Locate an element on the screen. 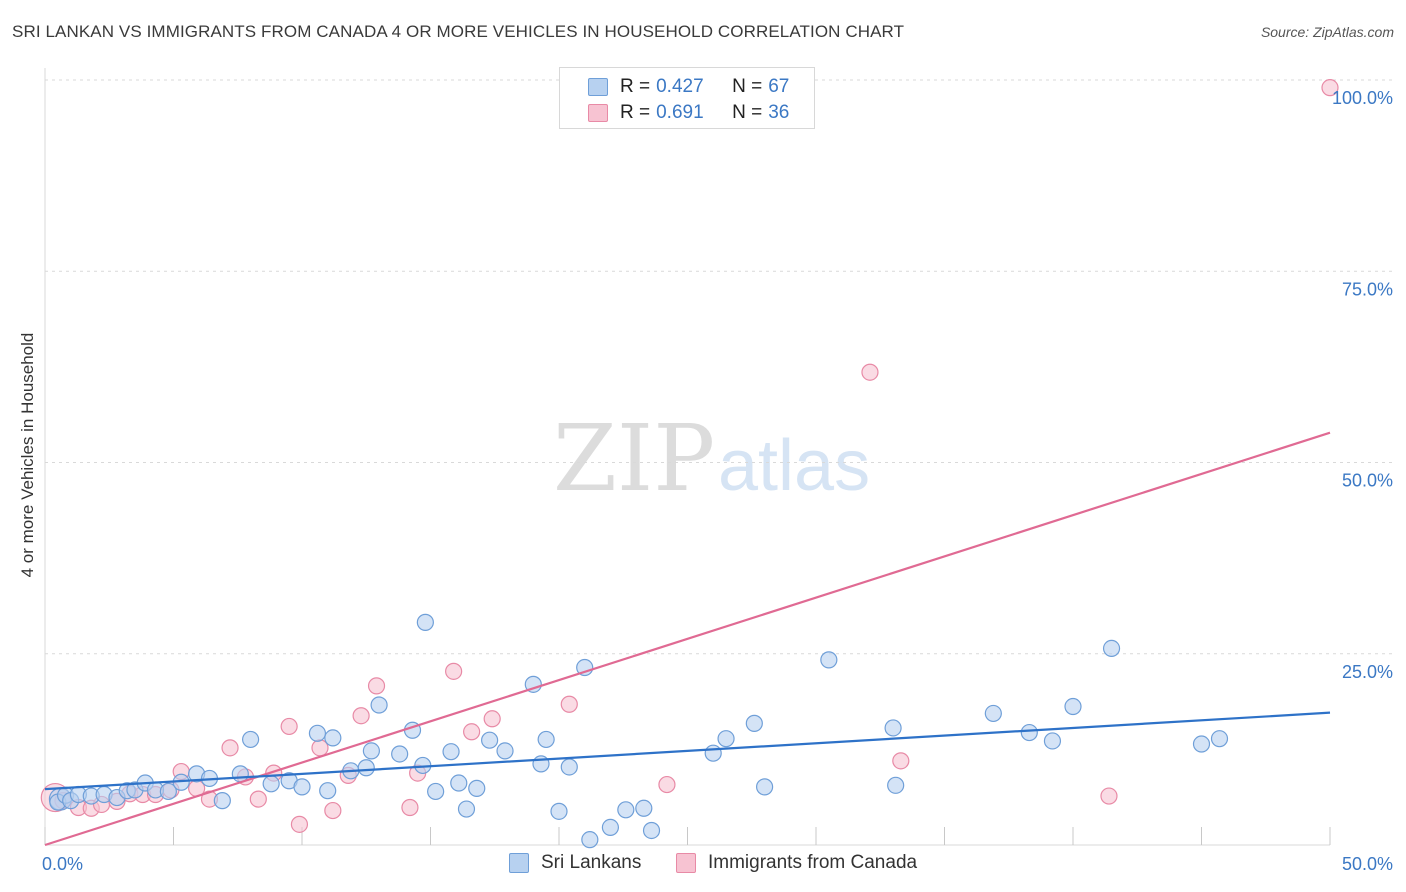 This screenshot has height=892, width=1406. legend-swatch-pink is located at coordinates (598, 113).